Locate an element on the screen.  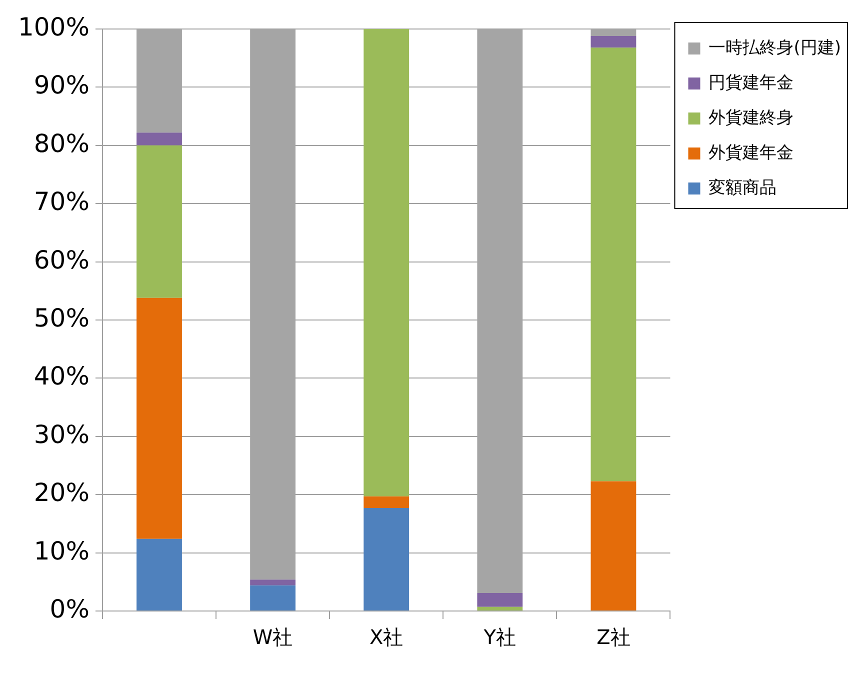
legend-label: 外貨建年金 is located at coordinates (751, 152).